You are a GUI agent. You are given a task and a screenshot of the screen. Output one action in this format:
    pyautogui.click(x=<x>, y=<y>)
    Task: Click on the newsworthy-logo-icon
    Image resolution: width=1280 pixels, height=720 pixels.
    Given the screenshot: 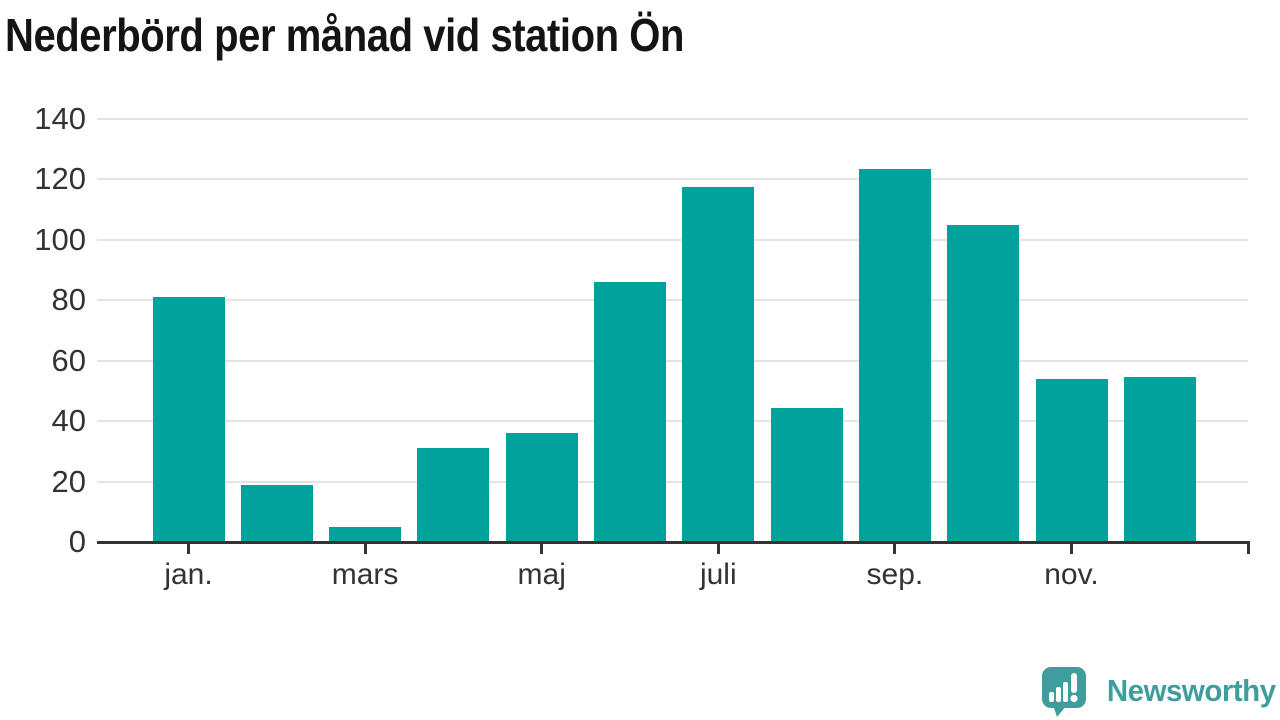 What is the action you would take?
    pyautogui.click(x=1064, y=691)
    